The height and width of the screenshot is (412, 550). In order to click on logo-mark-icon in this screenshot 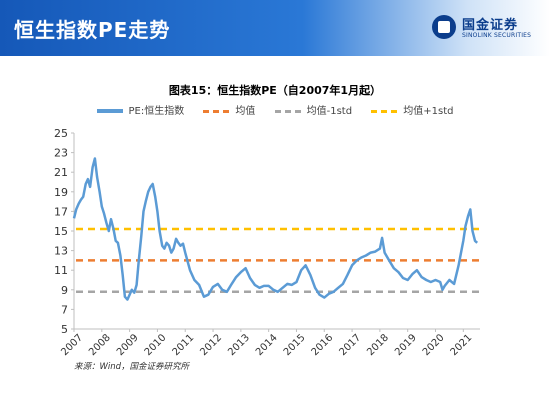, I will do `click(444, 27)`.